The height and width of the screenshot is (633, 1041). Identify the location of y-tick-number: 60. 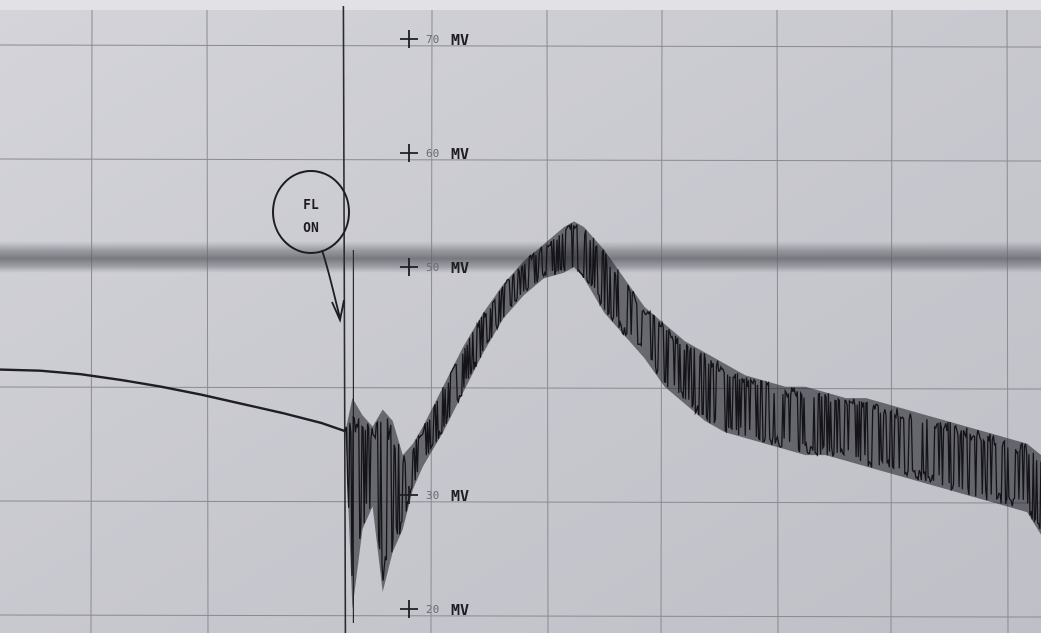
(432, 153).